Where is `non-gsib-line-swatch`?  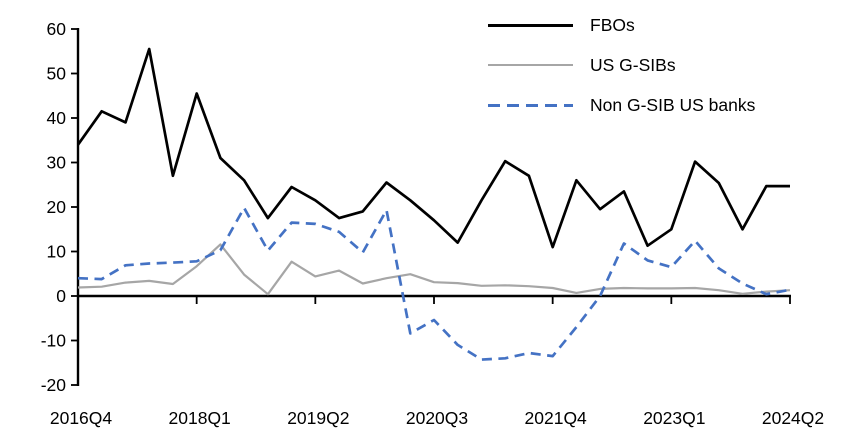 non-gsib-line-swatch is located at coordinates (530, 105).